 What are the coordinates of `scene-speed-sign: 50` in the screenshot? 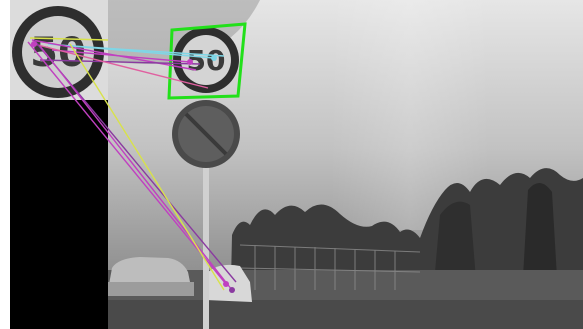 It's located at (206, 60).